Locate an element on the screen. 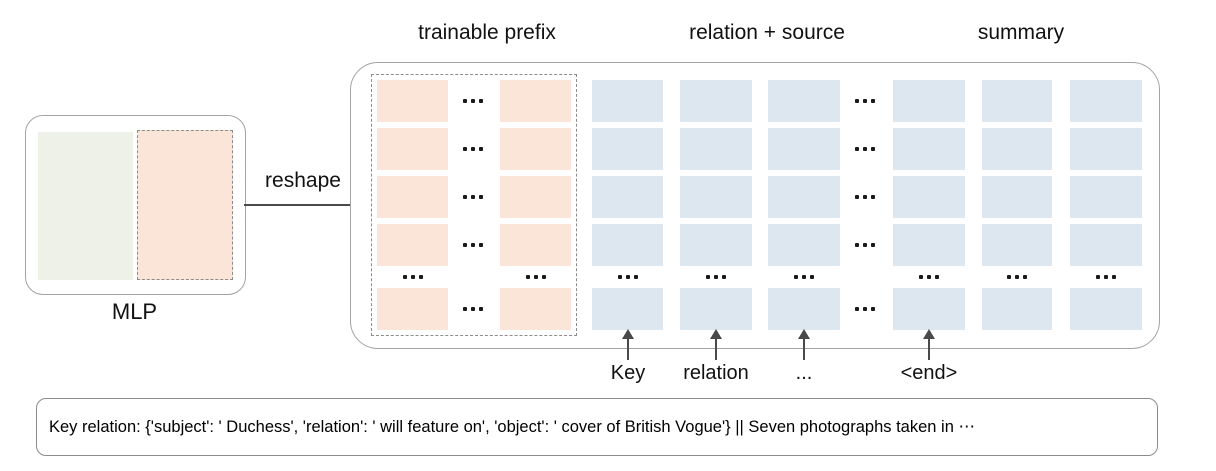  token-pointer-relation: relation is located at coordinates (716, 357).